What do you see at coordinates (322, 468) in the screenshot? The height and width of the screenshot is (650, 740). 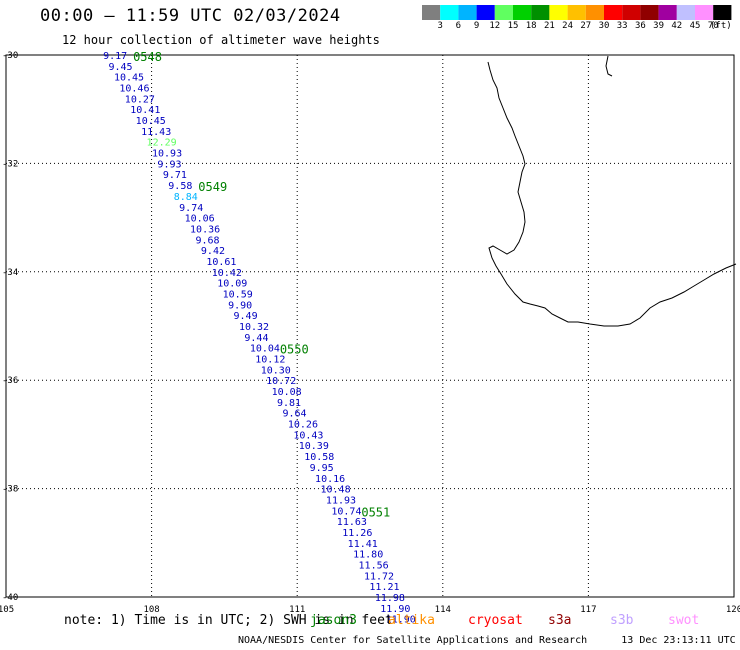 I see `swh-value: 9.95` at bounding box center [322, 468].